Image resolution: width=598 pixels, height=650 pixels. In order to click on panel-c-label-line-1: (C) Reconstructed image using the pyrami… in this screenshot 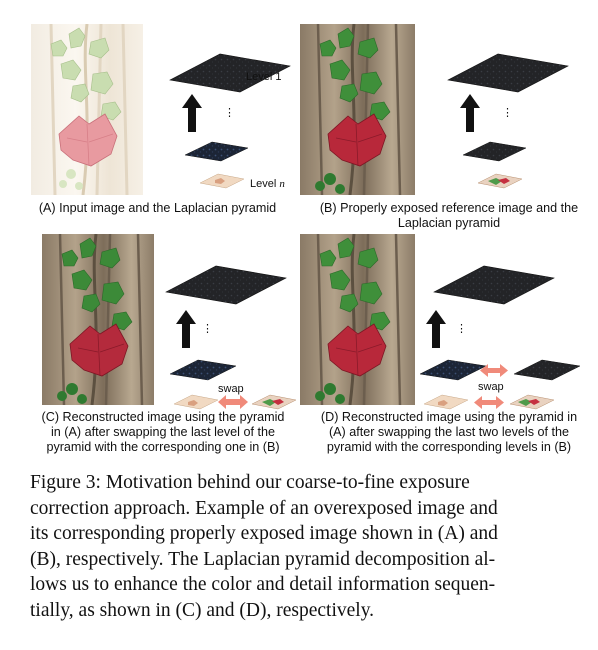, I will do `click(163, 417)`.